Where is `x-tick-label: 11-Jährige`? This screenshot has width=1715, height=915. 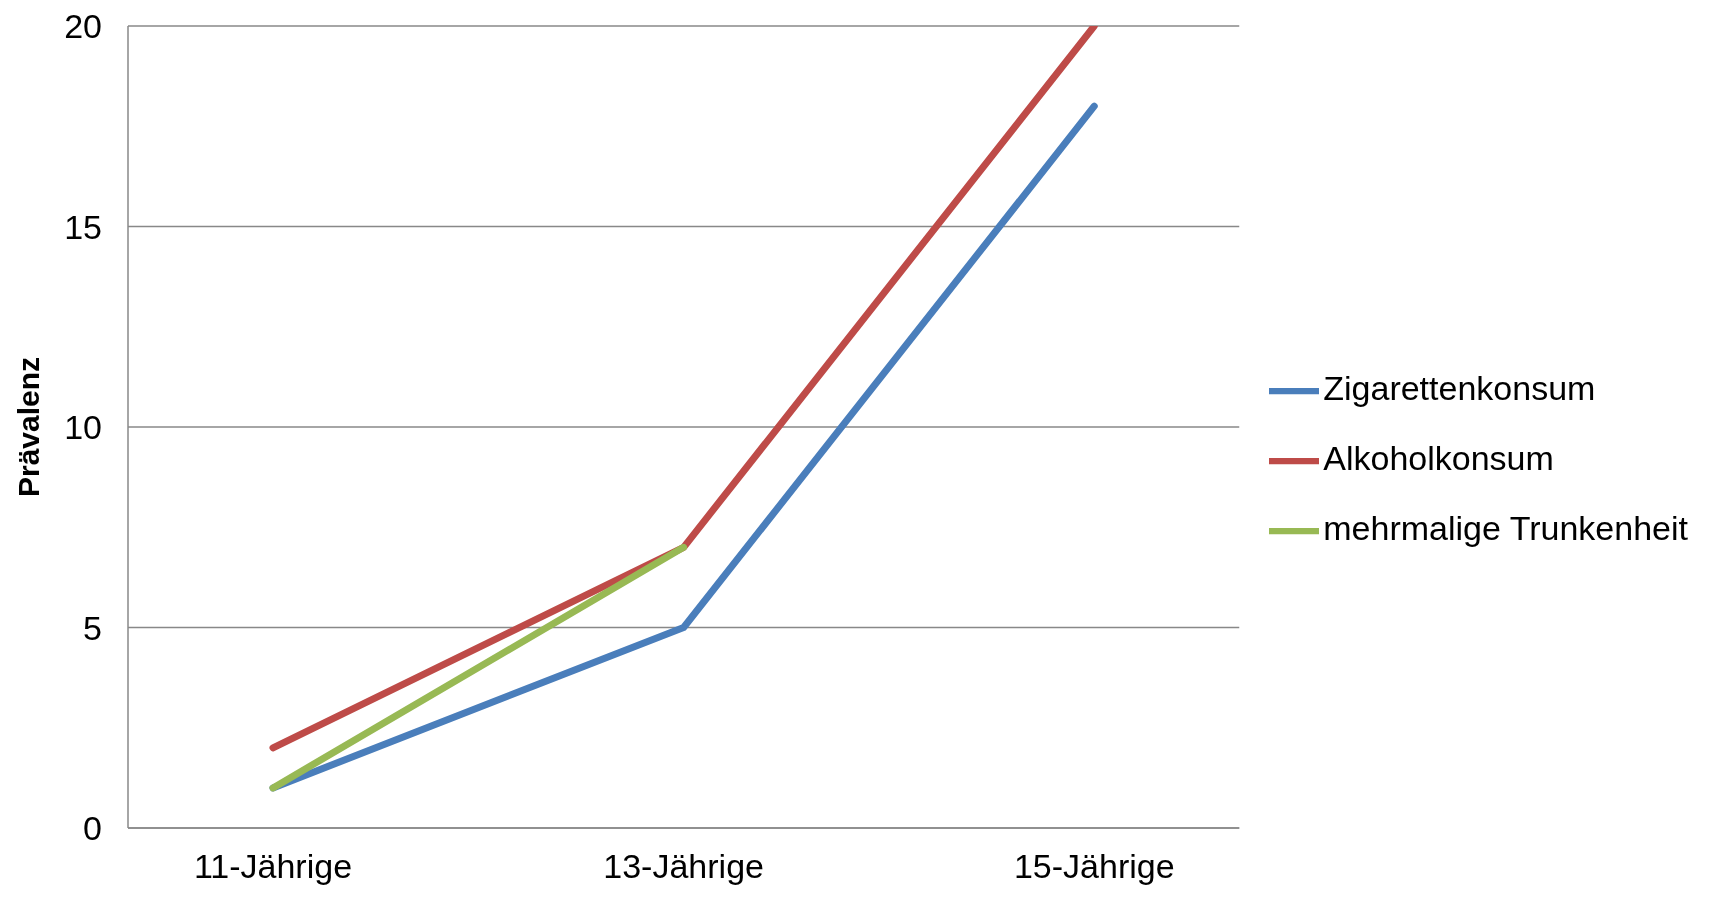 x-tick-label: 11-Jährige is located at coordinates (273, 866).